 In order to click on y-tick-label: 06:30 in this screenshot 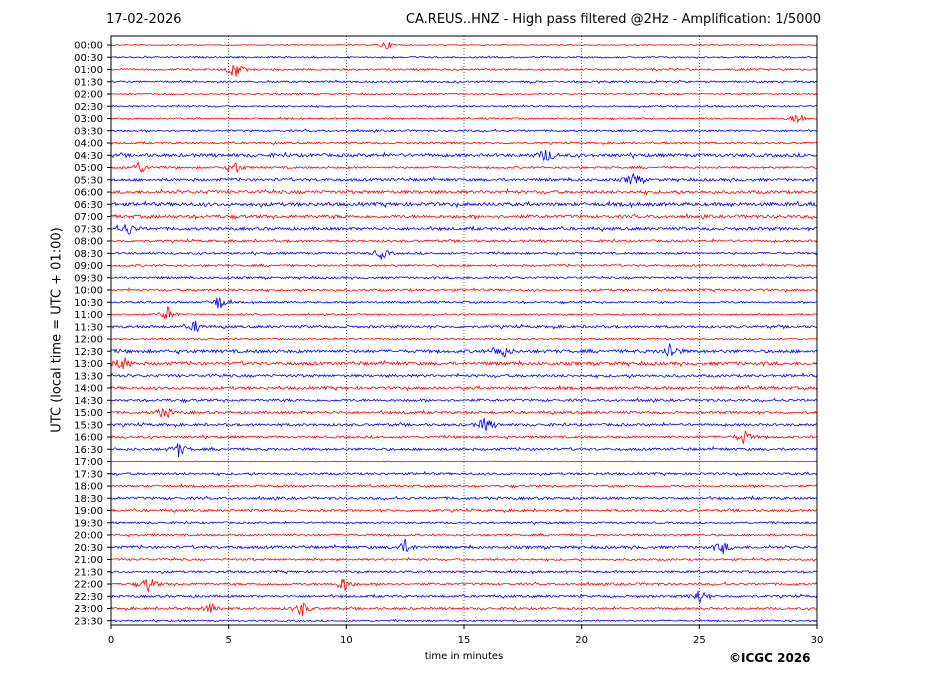, I will do `click(88, 205)`.